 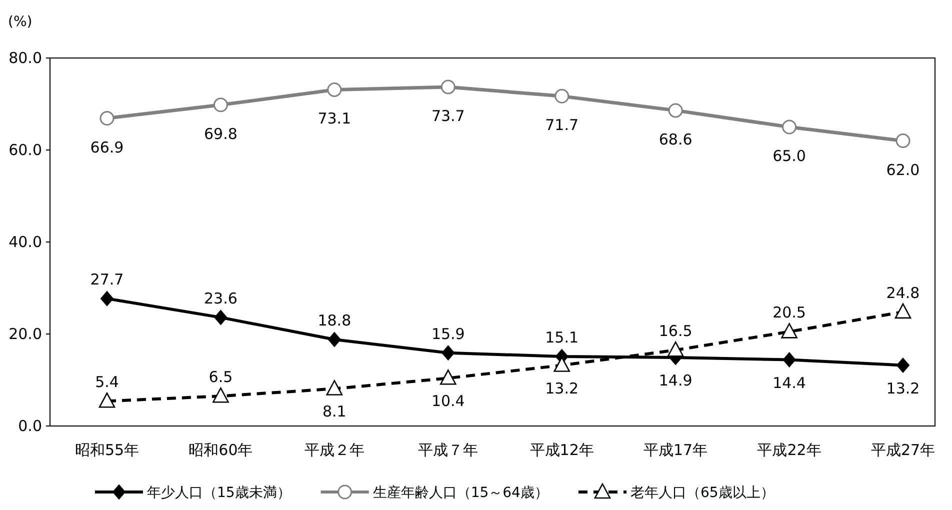 I want to click on x-tick-label: 平成22年, so click(x=789, y=450).